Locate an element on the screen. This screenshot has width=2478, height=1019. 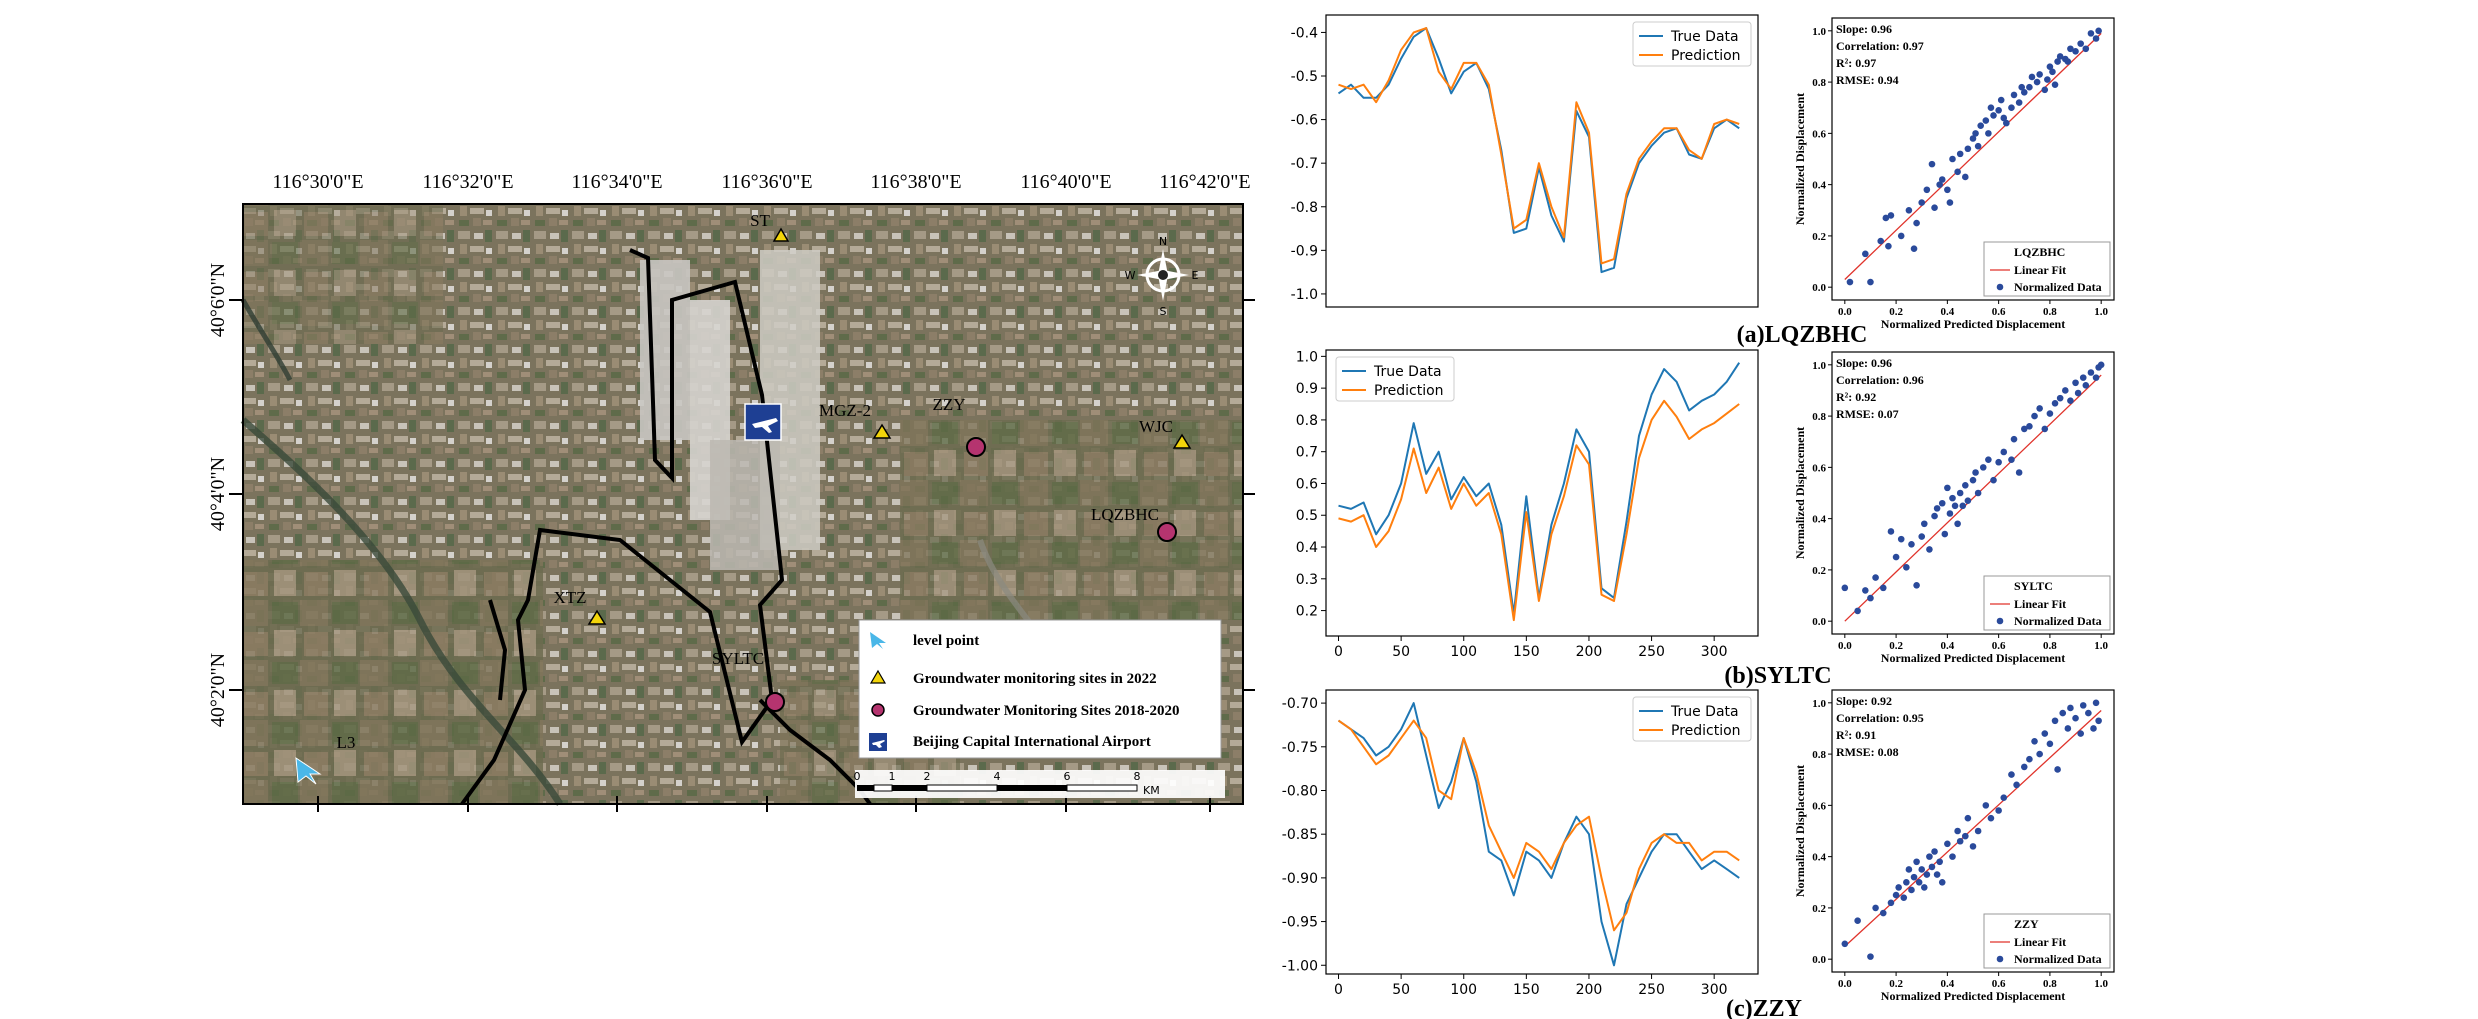
panel-caption: (c)ZZY is located at coordinates (1764, 1007).